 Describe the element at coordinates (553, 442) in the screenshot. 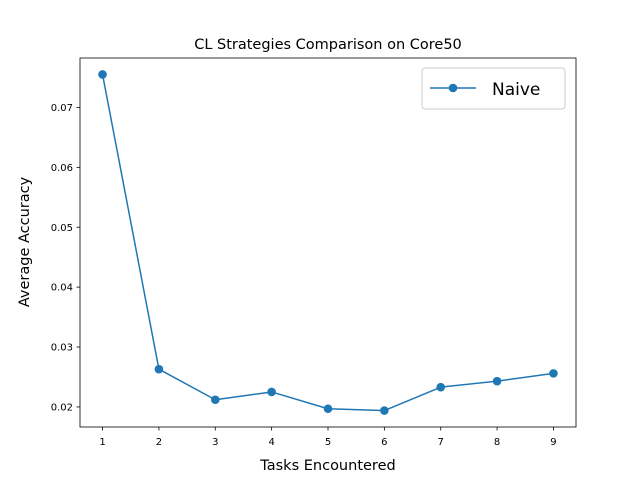

I see `x-tick-label: 9` at that location.